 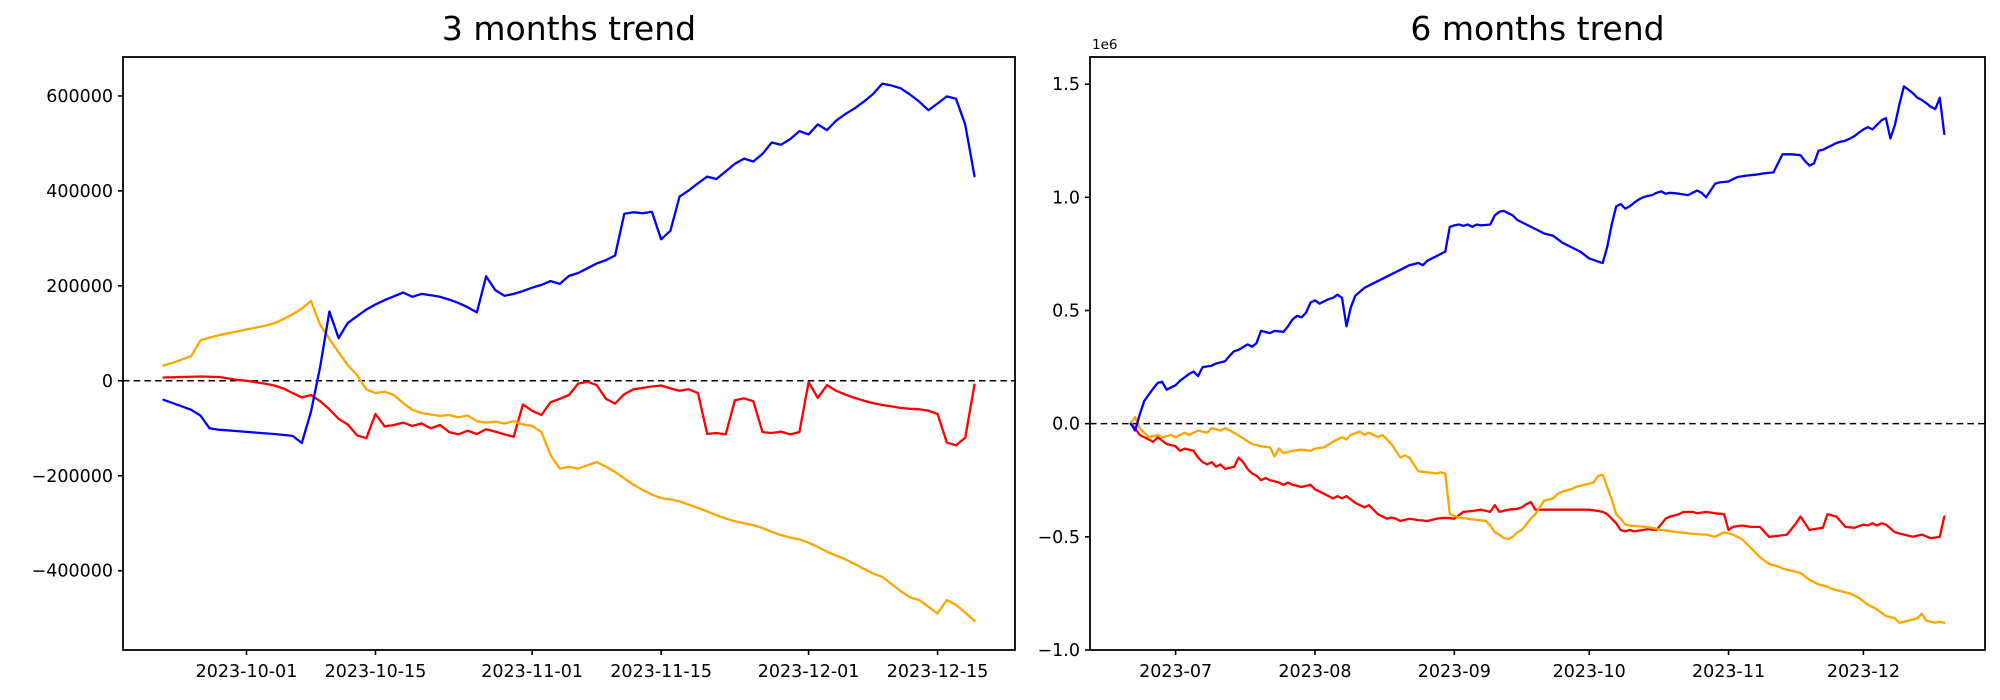 I want to click on x-tick-label: 2023-11, so click(x=1728, y=672).